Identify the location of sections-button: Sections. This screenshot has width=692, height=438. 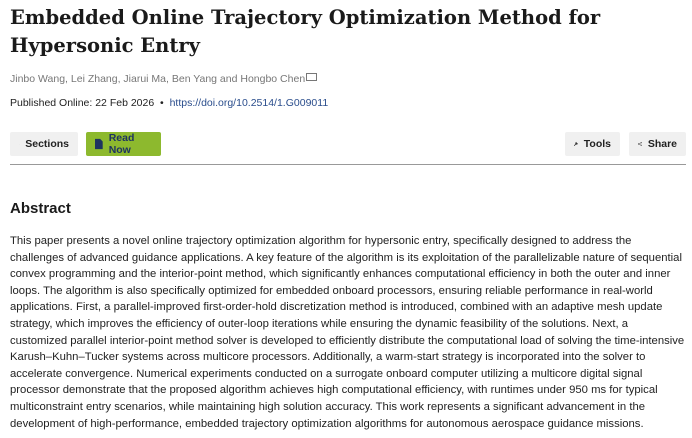
(44, 144).